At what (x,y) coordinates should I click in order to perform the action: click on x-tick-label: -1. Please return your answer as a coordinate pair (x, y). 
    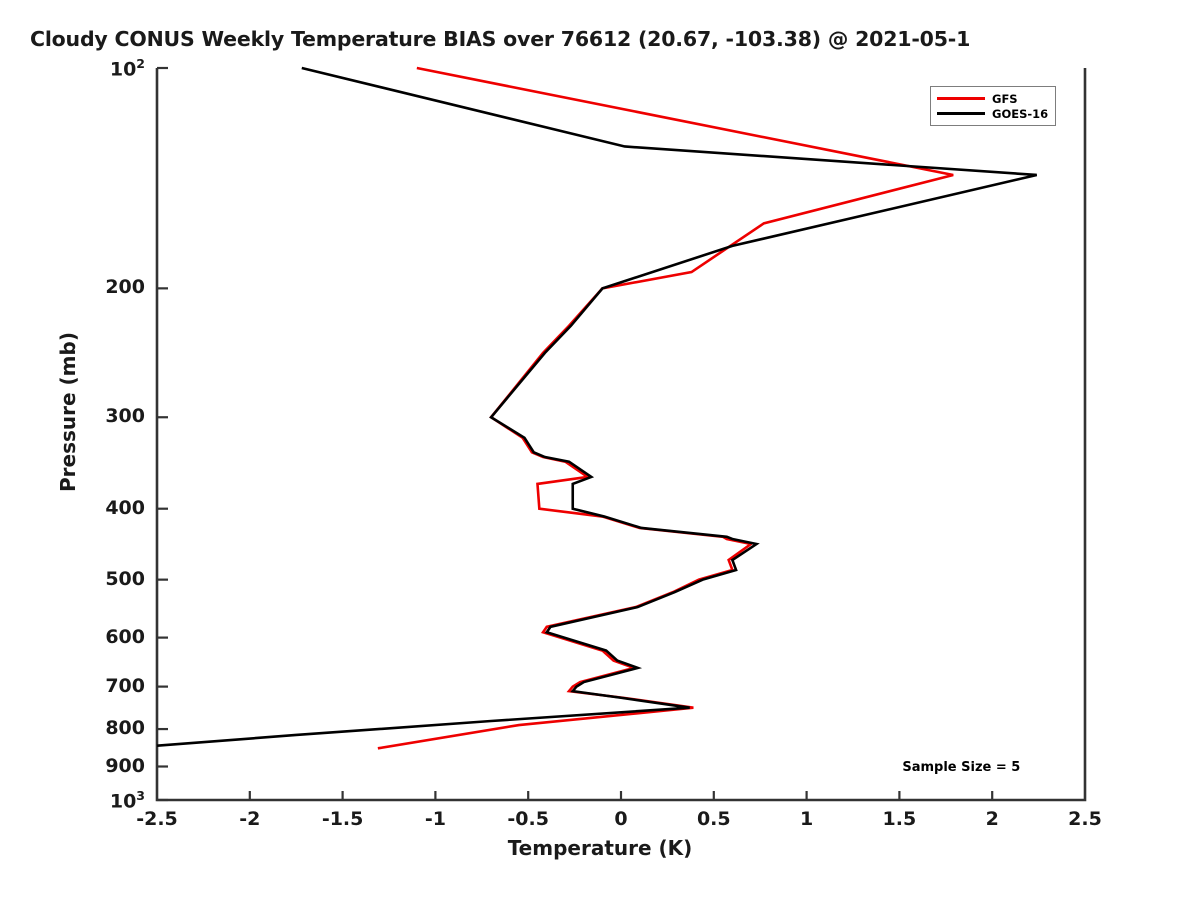
    Looking at the image, I should click on (435, 819).